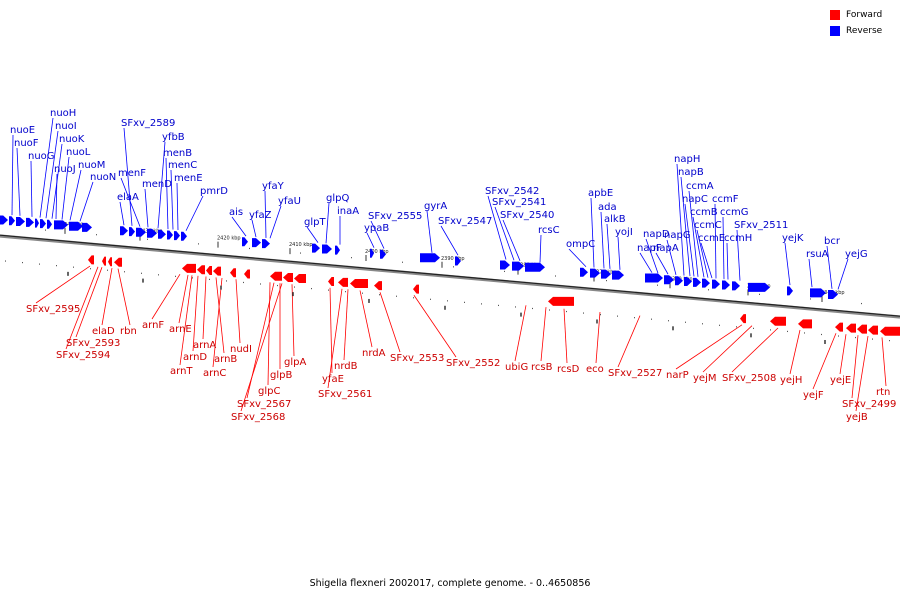 The height and width of the screenshot is (600, 900). I want to click on reverse-gene-label: alkB, so click(615, 219).